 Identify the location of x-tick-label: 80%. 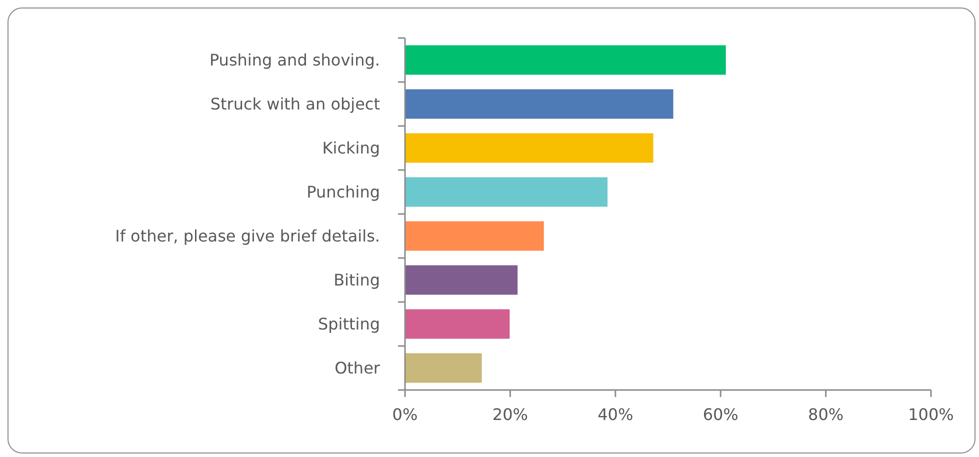
(826, 414).